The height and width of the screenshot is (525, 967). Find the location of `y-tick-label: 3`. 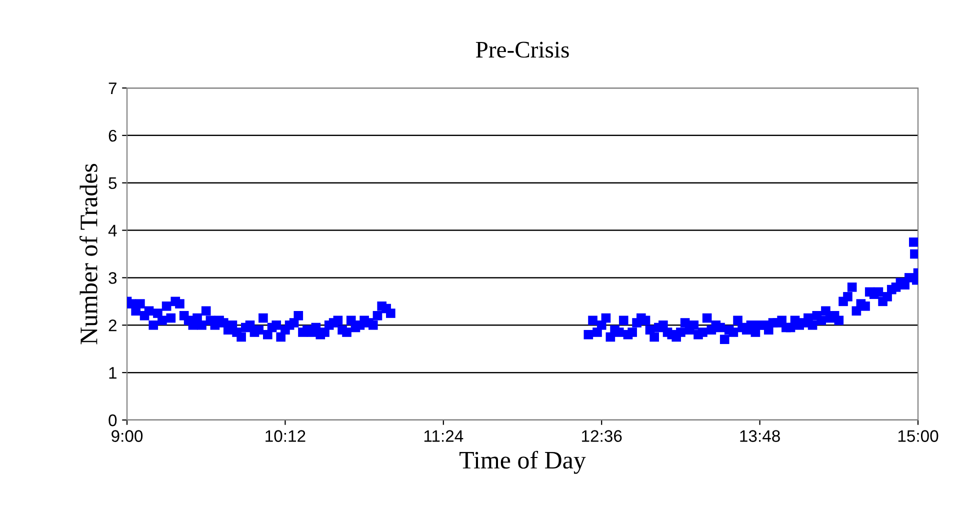

y-tick-label: 3 is located at coordinates (112, 278).